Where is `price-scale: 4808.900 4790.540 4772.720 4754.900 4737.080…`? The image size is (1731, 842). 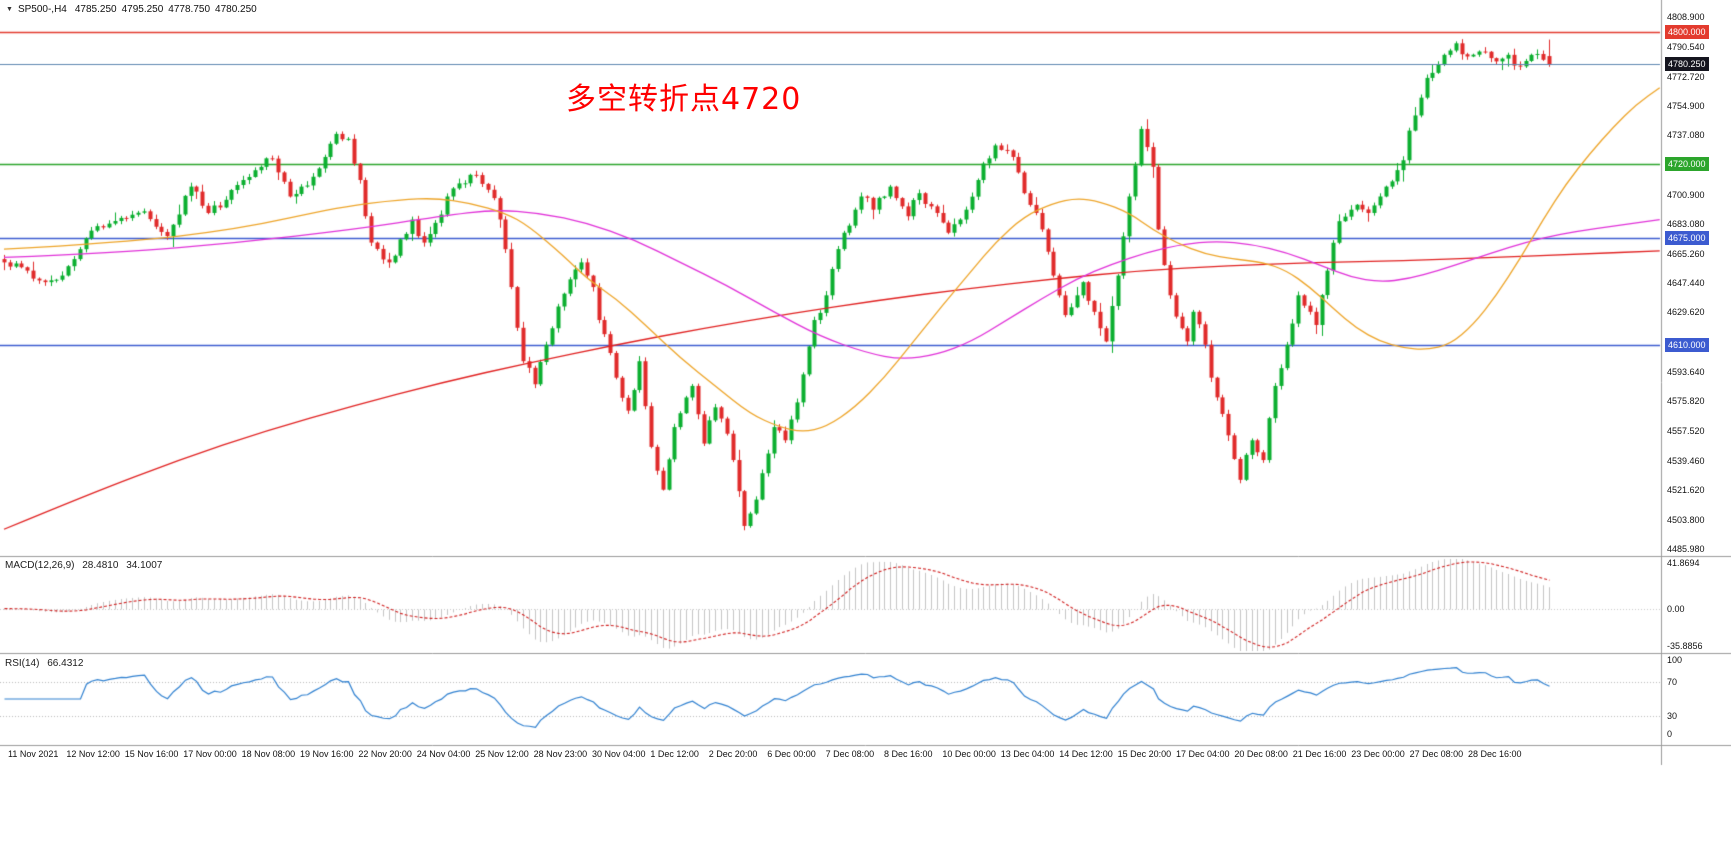 price-scale: 4808.900 4790.540 4772.720 4754.900 4737.080… is located at coordinates (1697, 383).